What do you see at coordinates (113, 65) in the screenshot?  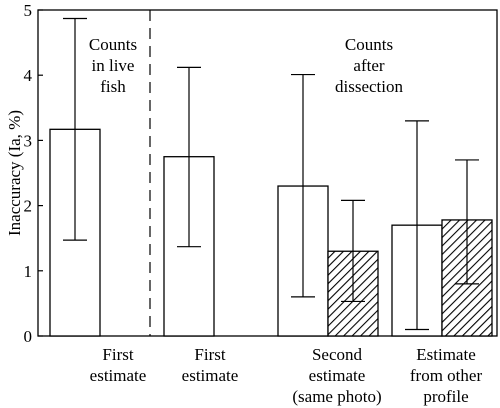 I see `annotation-text: in live` at bounding box center [113, 65].